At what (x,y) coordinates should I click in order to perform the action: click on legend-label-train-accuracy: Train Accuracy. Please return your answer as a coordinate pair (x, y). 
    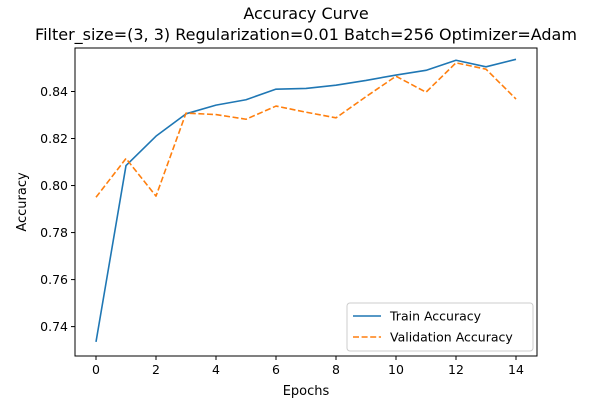
    Looking at the image, I should click on (435, 316).